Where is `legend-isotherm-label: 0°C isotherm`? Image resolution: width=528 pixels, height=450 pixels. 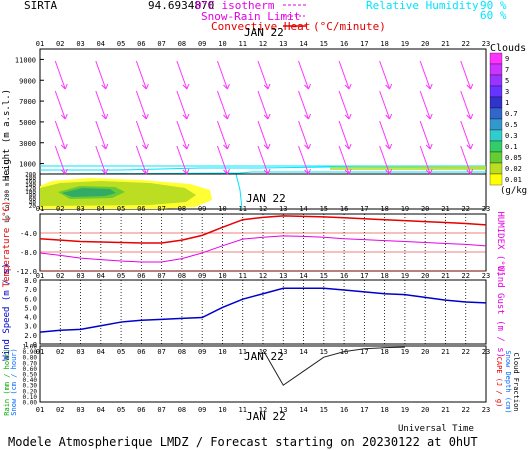 legend-isotherm-label: 0°C isotherm is located at coordinates (235, 6).